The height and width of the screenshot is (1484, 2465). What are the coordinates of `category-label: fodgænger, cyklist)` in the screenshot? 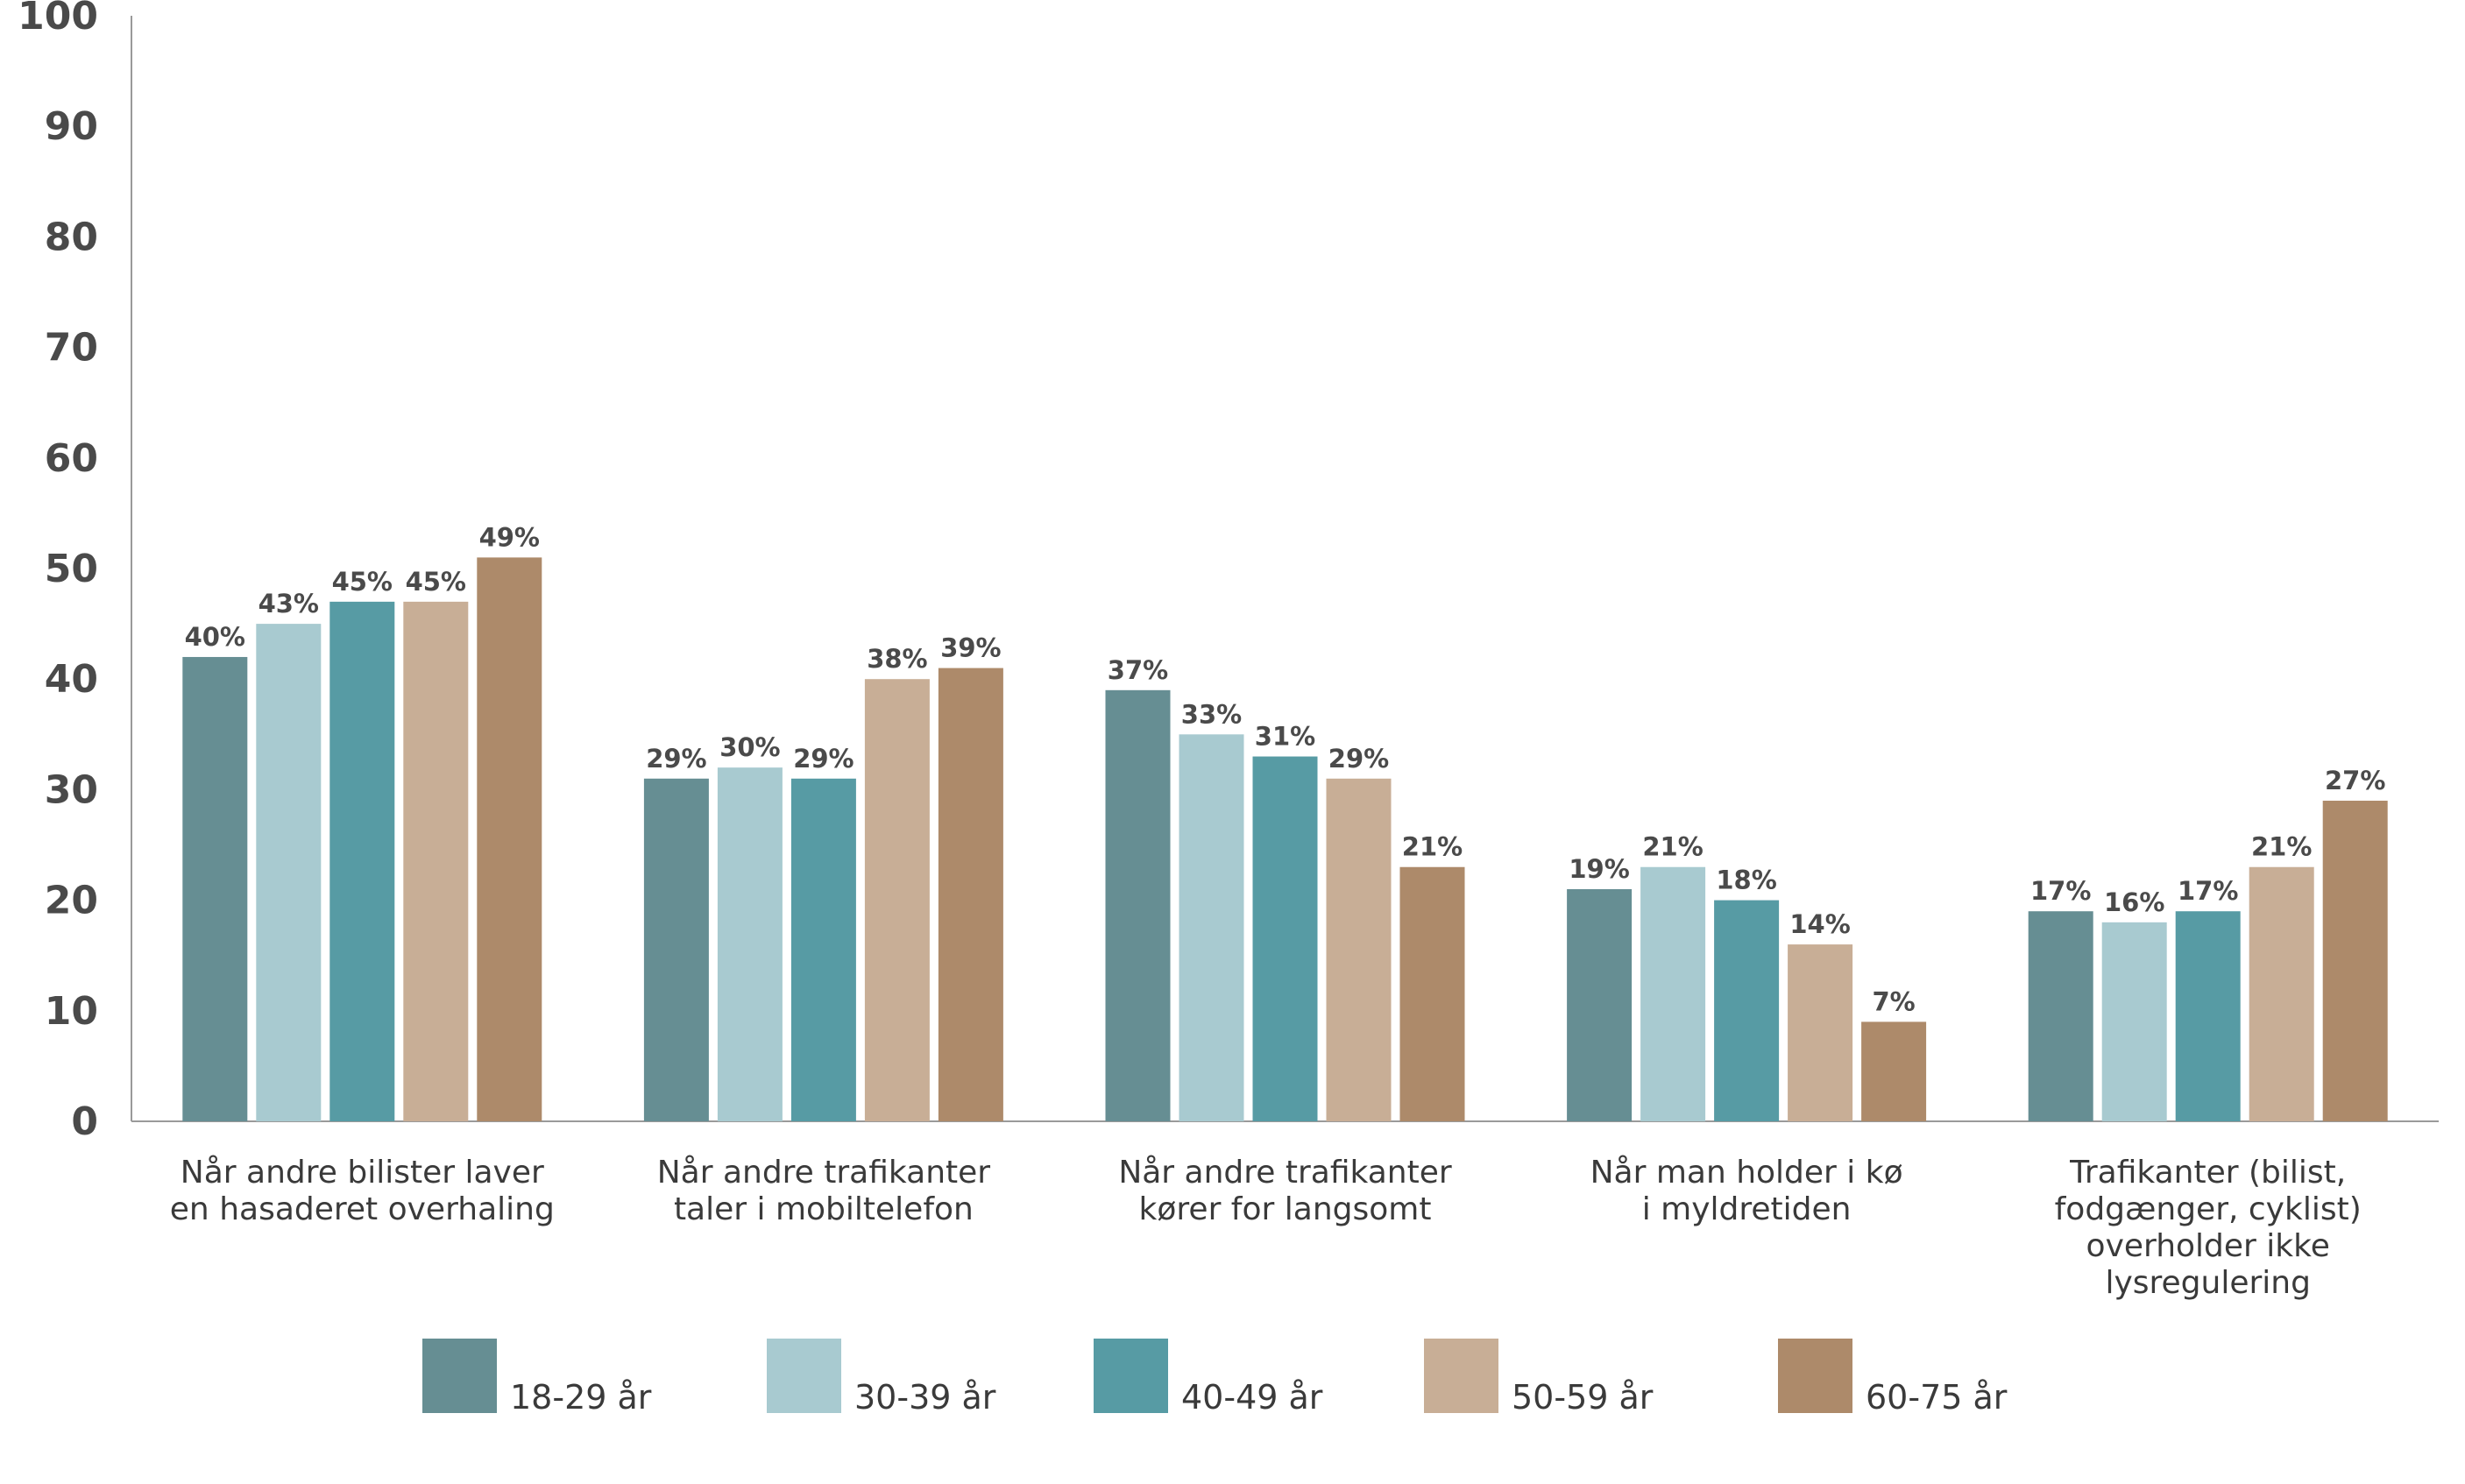 It's located at (2208, 1209).